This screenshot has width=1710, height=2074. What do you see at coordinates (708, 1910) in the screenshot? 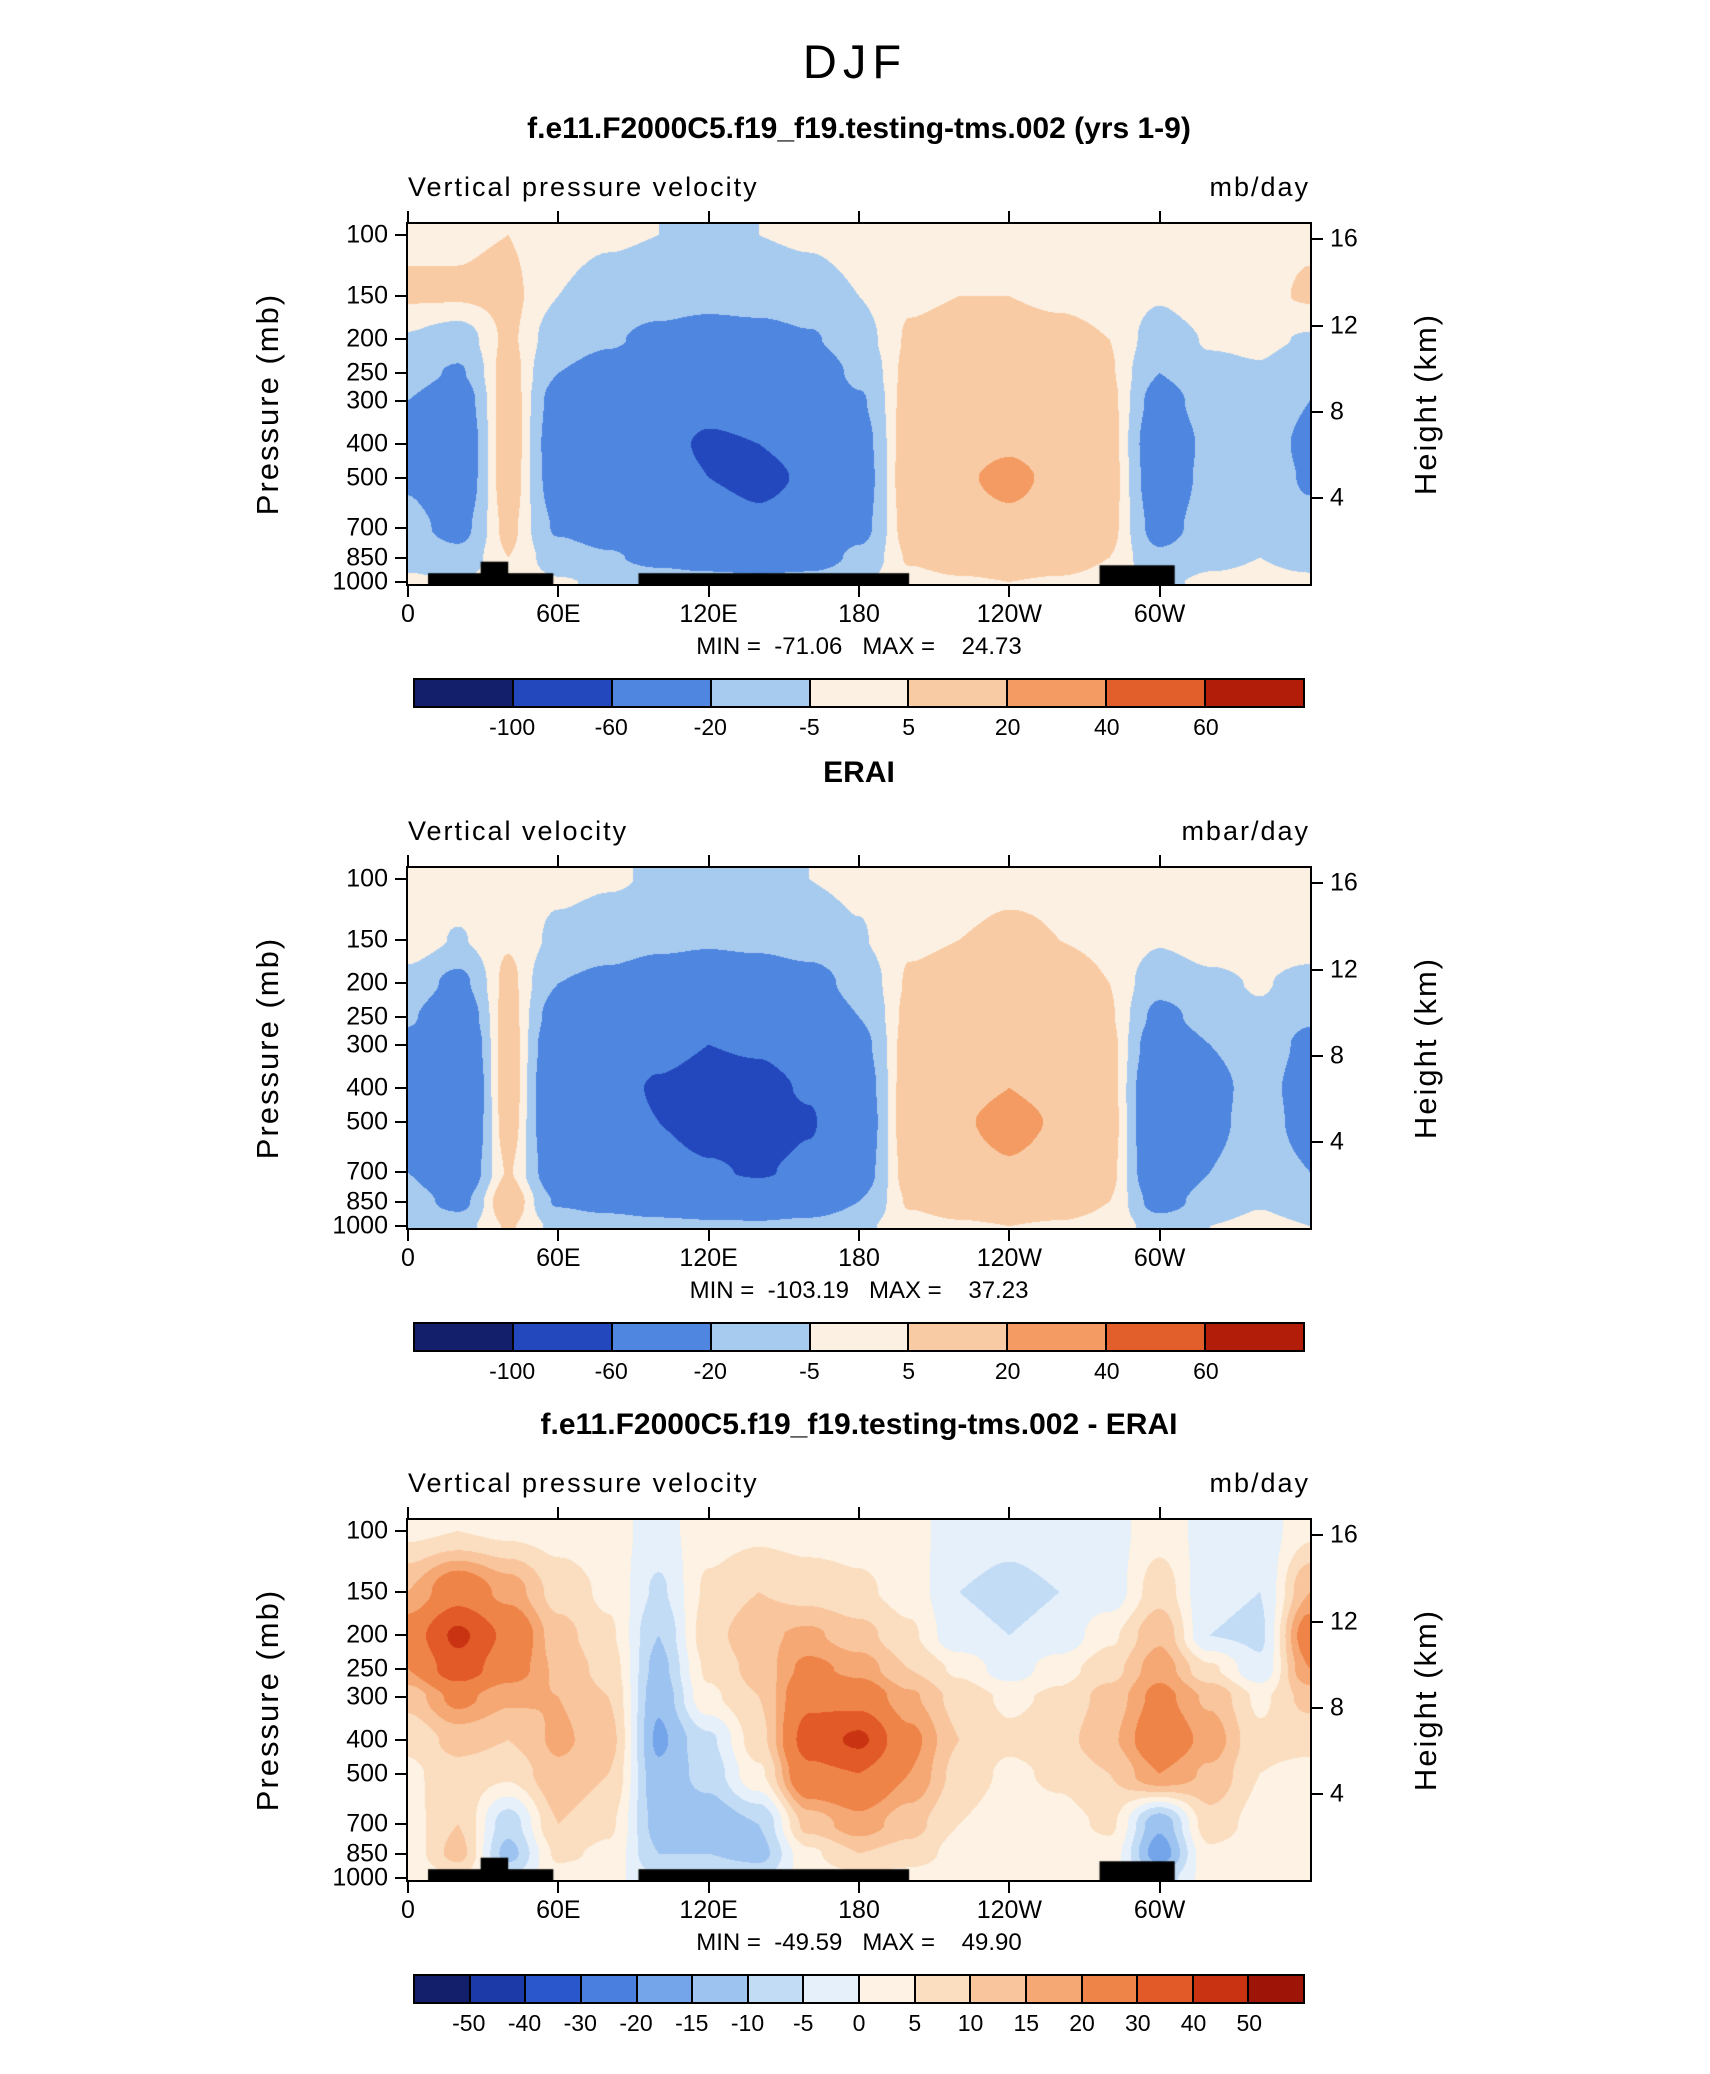
I see `longitude-tick-label: 120E` at bounding box center [708, 1910].